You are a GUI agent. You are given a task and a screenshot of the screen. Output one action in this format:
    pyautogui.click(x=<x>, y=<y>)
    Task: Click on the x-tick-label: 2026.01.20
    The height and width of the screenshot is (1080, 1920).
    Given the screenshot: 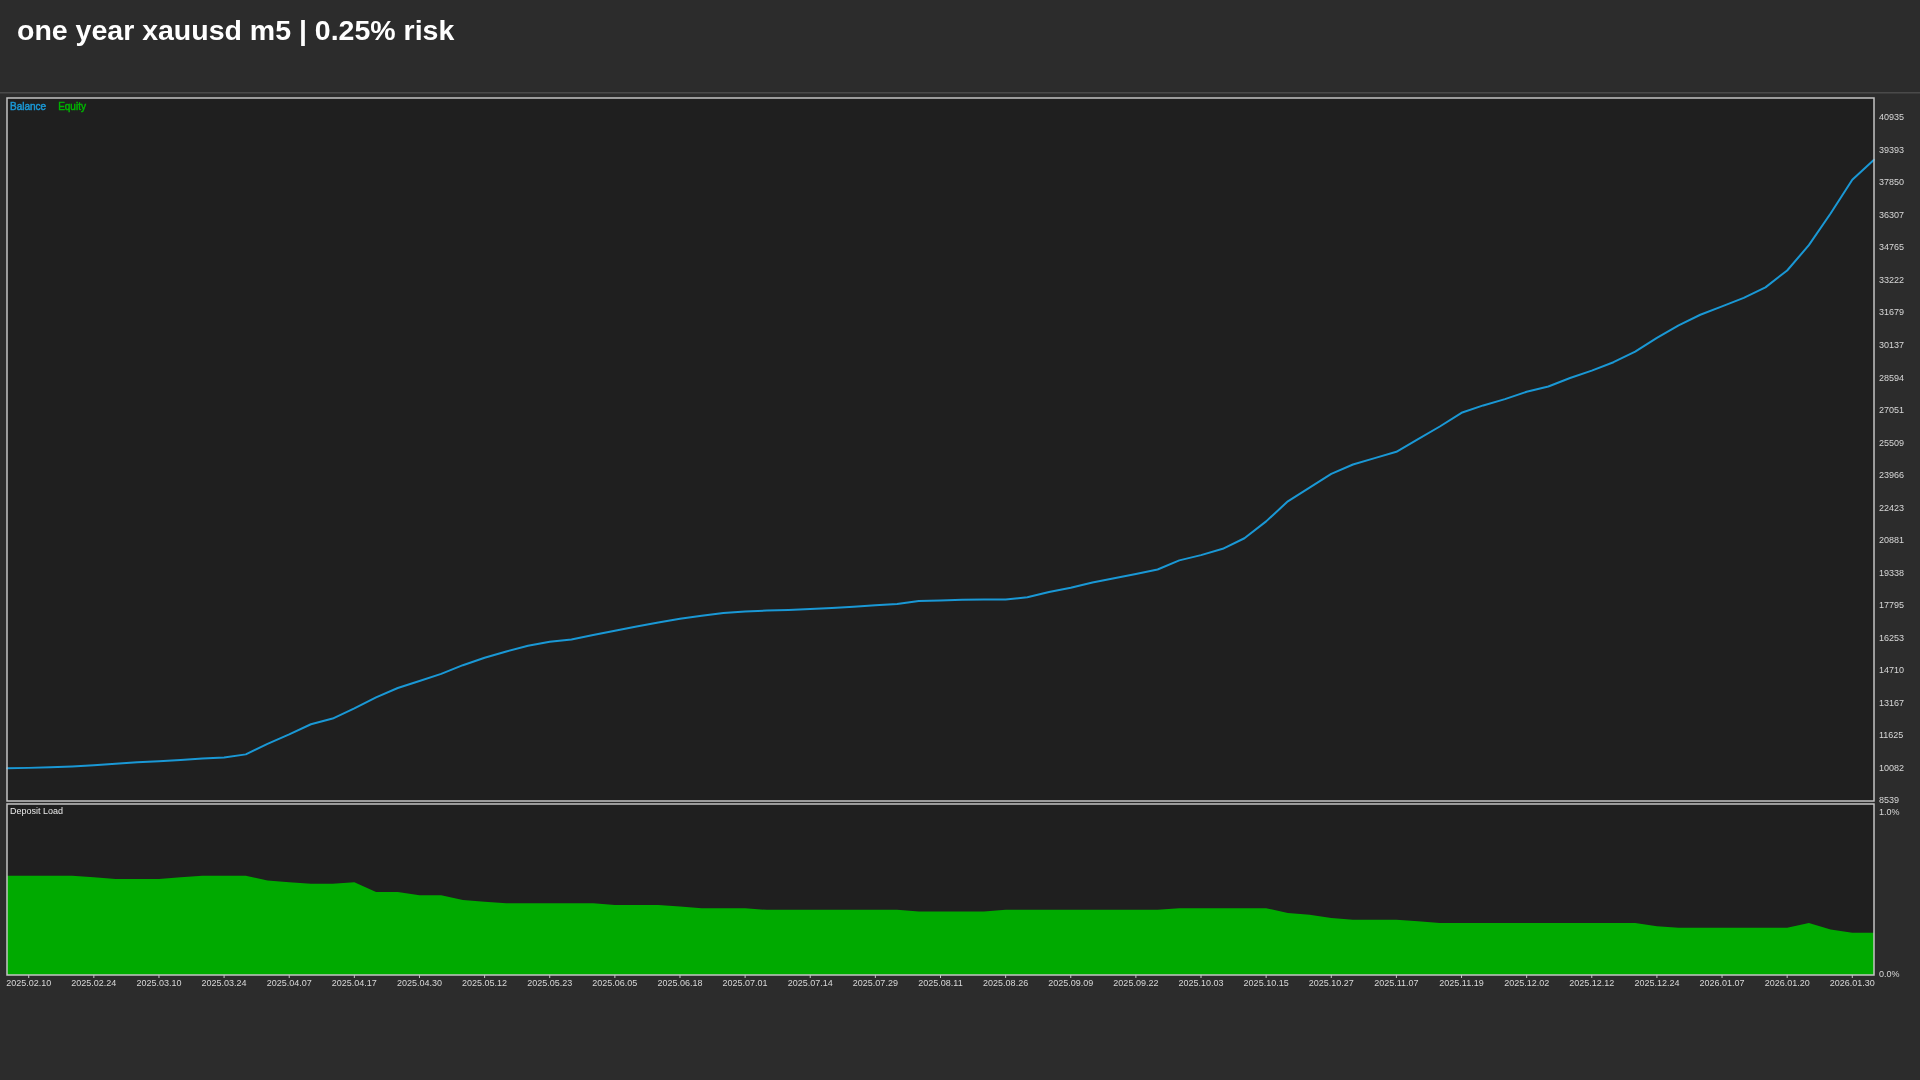 What is the action you would take?
    pyautogui.click(x=1787, y=983)
    